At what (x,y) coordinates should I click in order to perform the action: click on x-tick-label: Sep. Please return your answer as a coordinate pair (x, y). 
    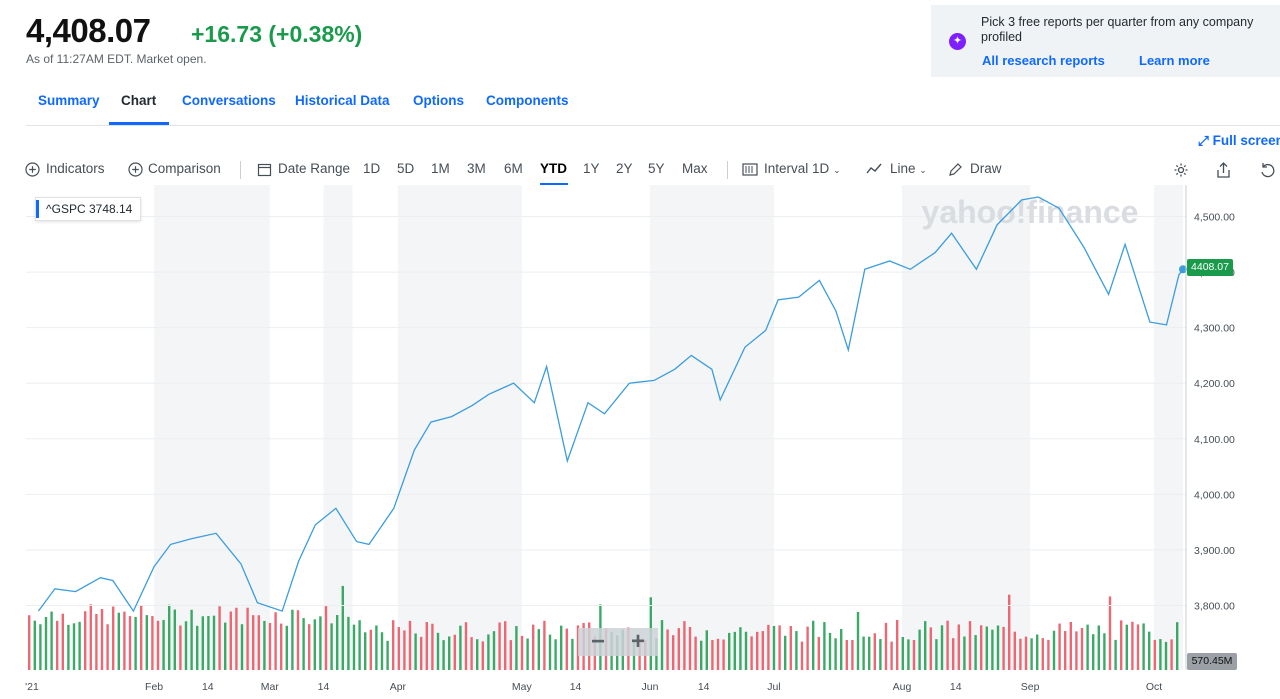
    Looking at the image, I should click on (1030, 687).